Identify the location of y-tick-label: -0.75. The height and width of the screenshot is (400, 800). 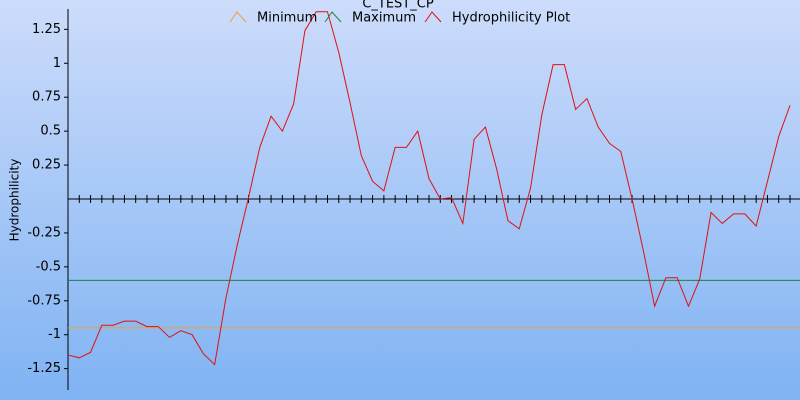
(44, 300).